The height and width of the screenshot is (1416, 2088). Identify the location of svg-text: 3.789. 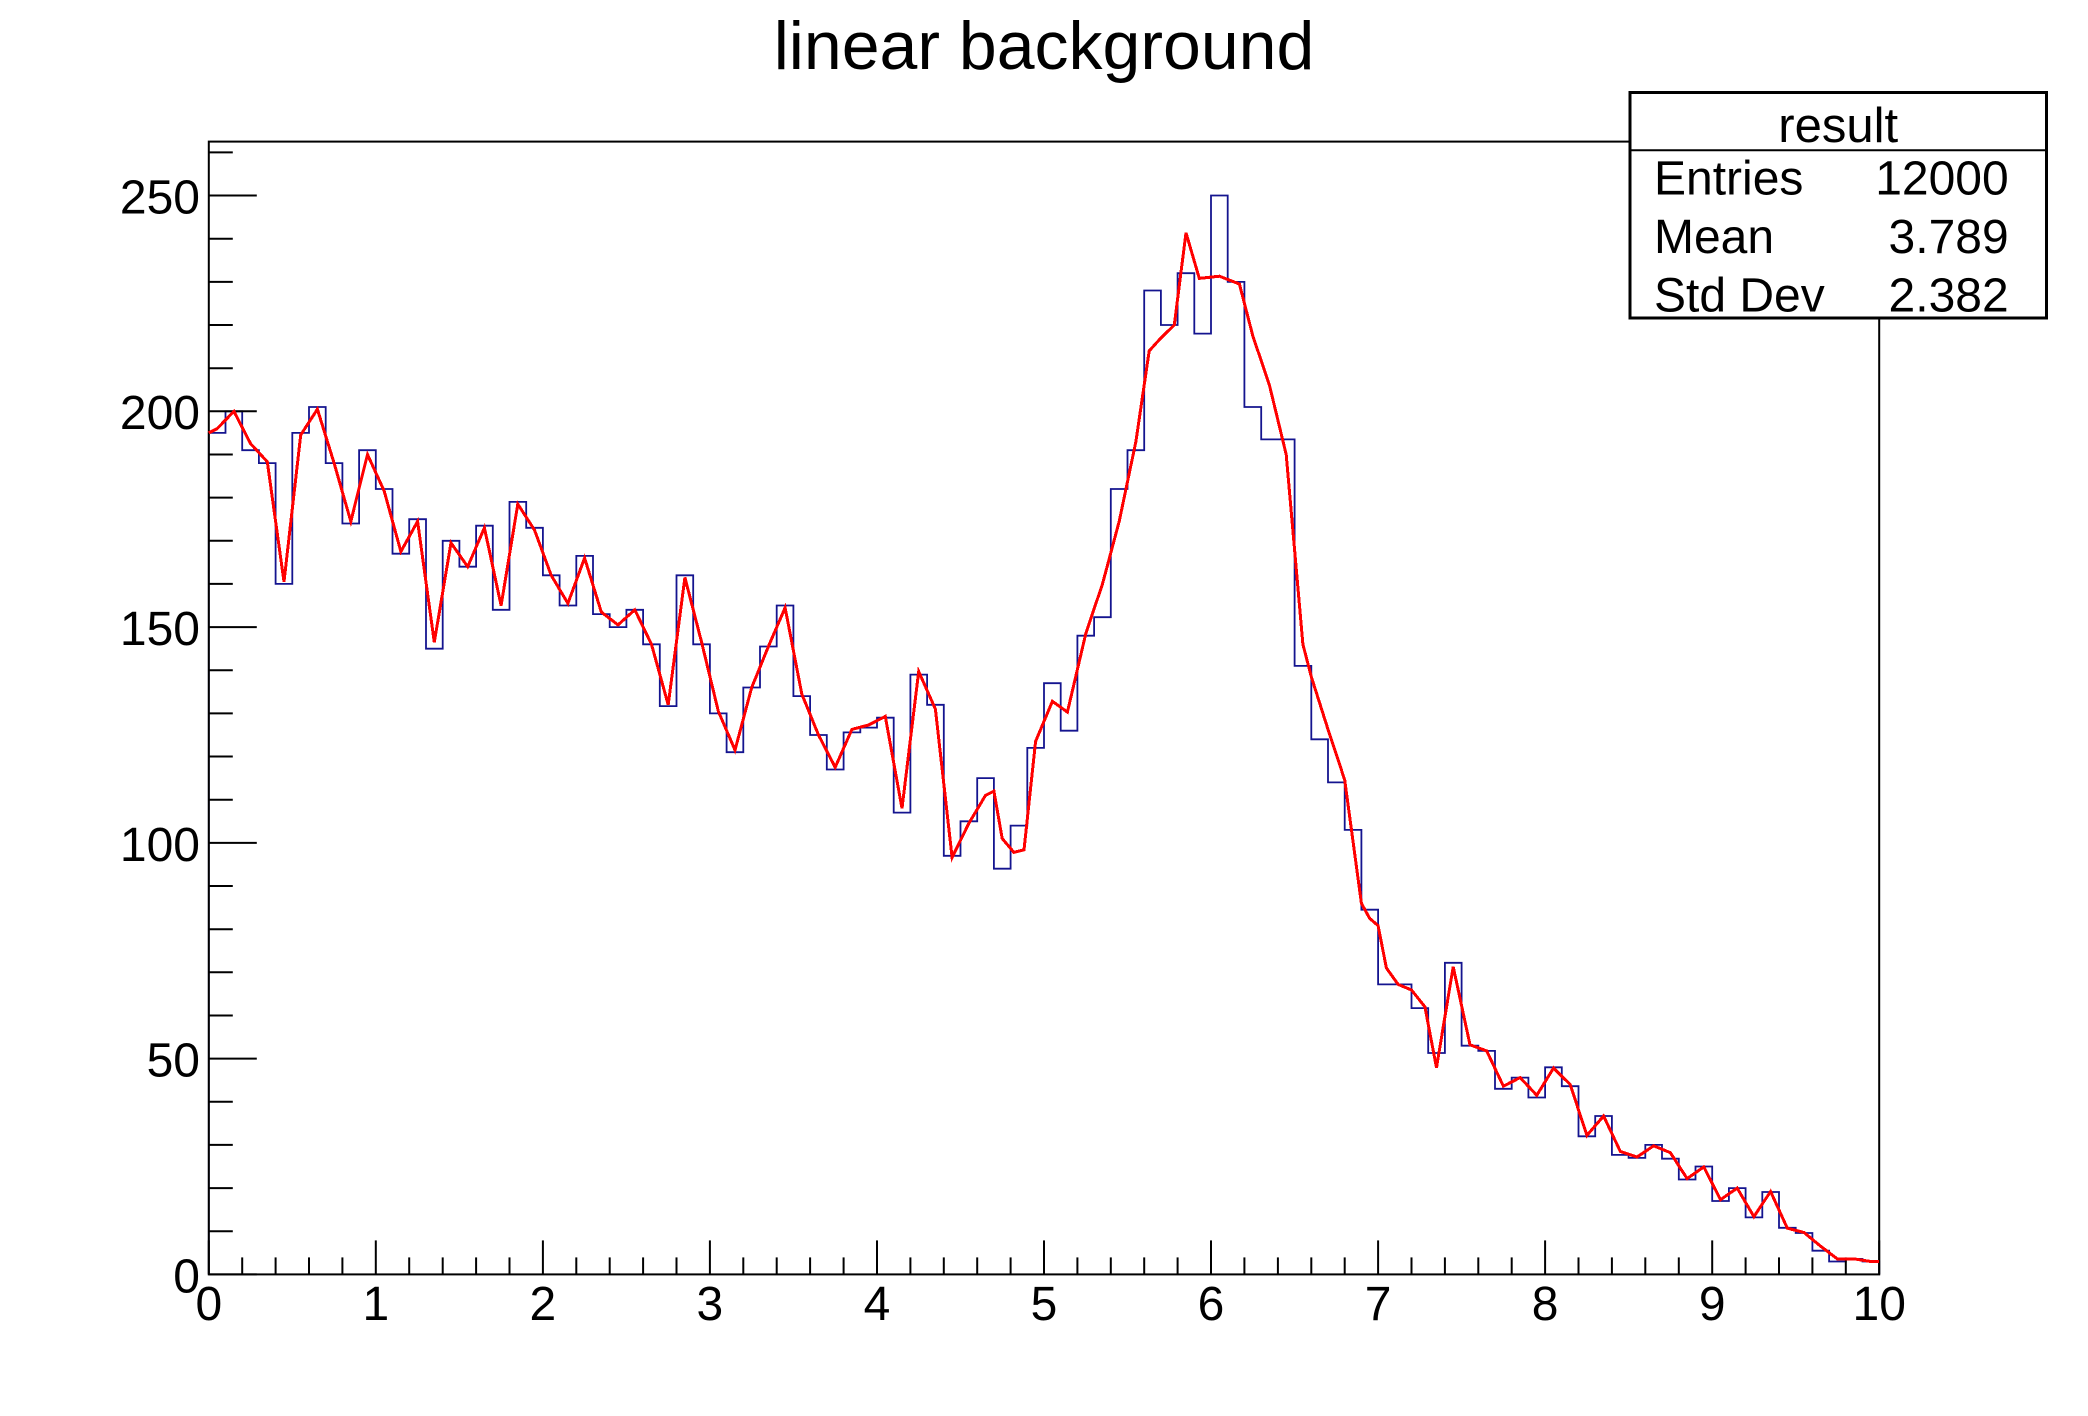
(1955, 237).